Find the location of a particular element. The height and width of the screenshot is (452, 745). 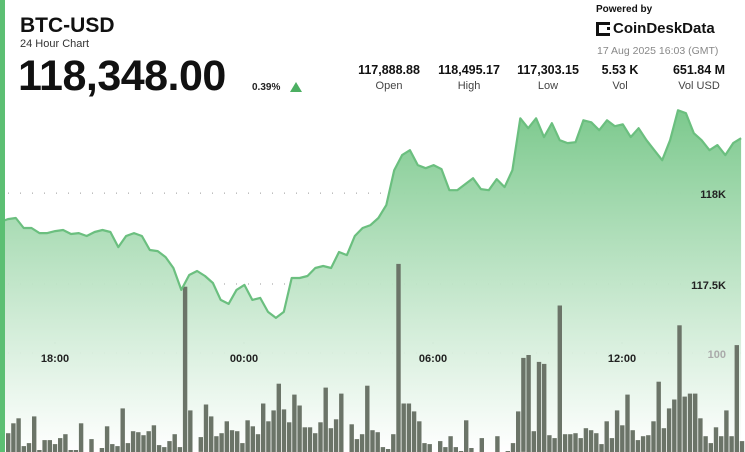

stat-high: 118,495.17 High is located at coordinates (469, 77).